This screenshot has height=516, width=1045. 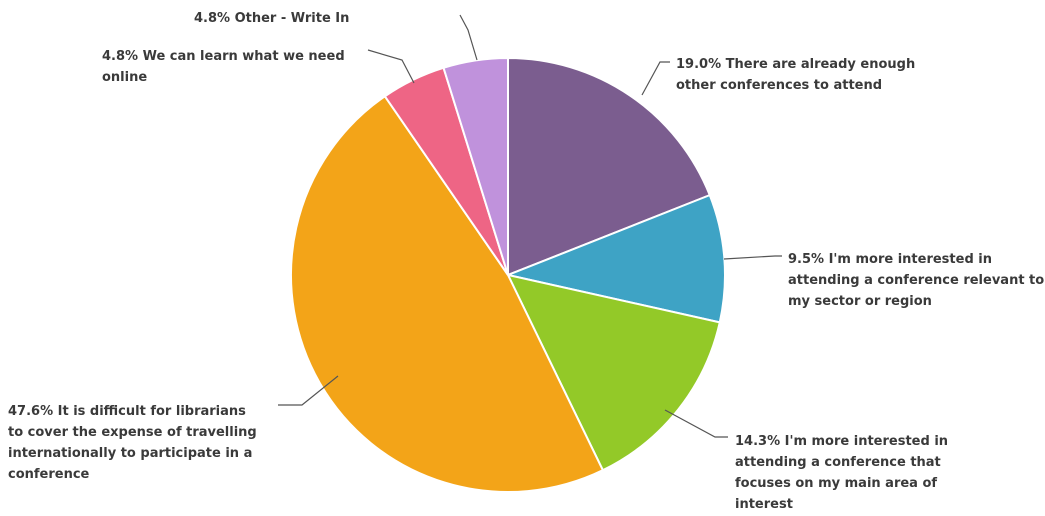 What do you see at coordinates (890, 259) in the screenshot?
I see `slice-label-line: 9.5% I'm more interested in` at bounding box center [890, 259].